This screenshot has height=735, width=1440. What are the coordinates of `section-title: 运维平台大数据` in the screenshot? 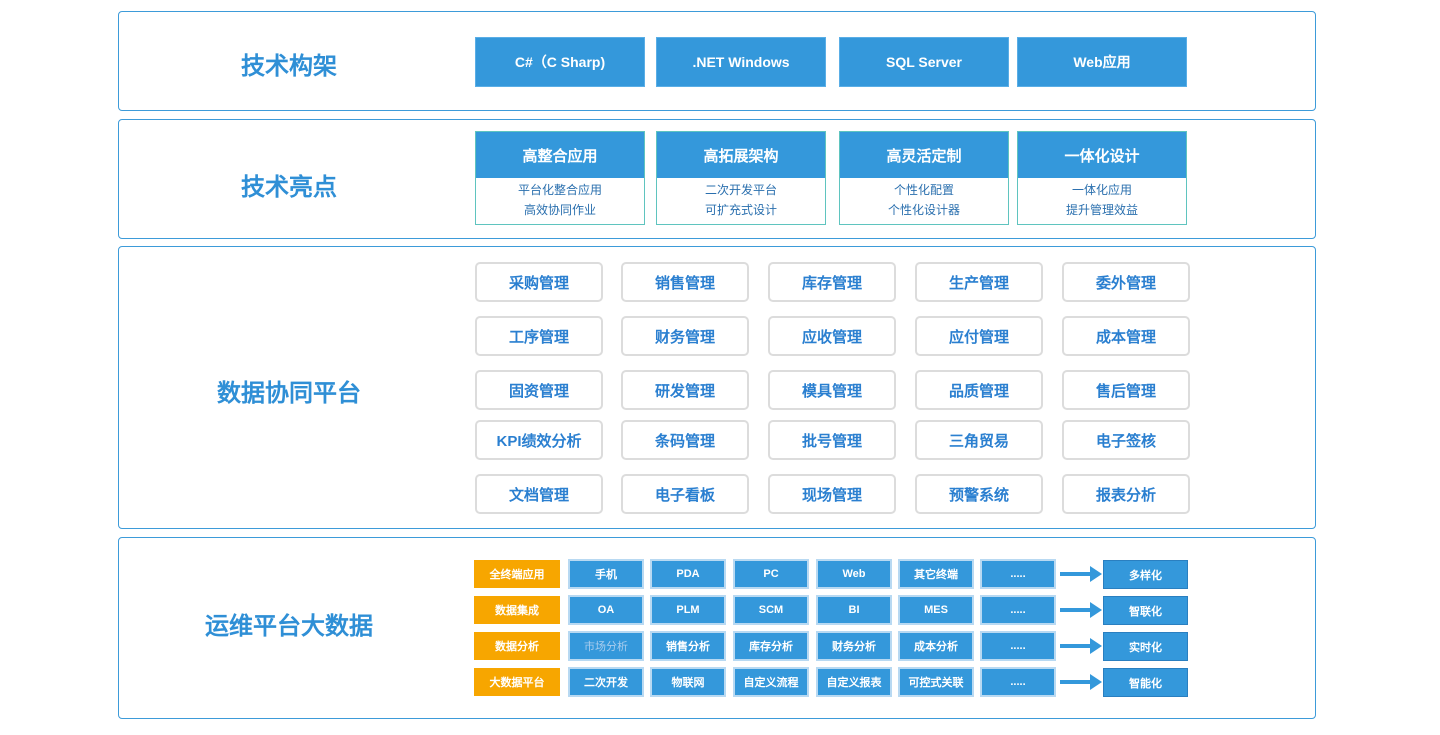 It's located at (289, 626).